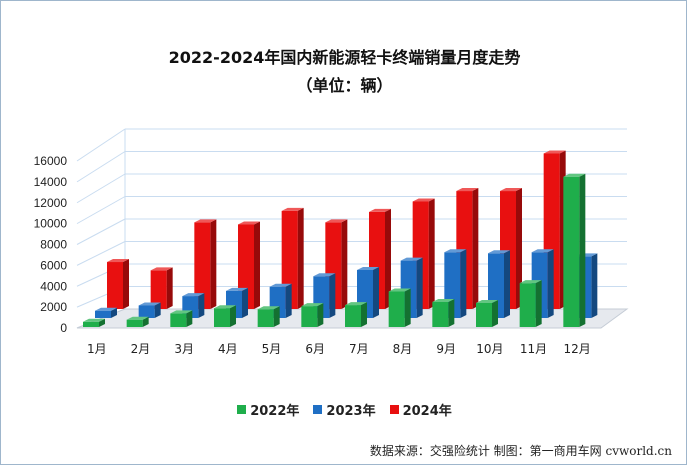  I want to click on bar-2022年-10月, so click(487, 313).